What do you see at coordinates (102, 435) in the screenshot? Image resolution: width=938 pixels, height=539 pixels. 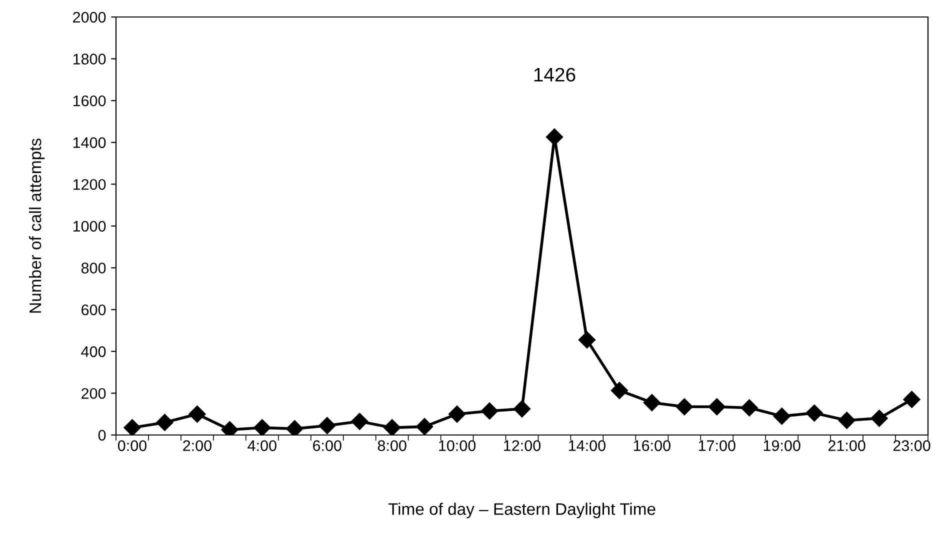 I see `y-tick-label: 0` at bounding box center [102, 435].